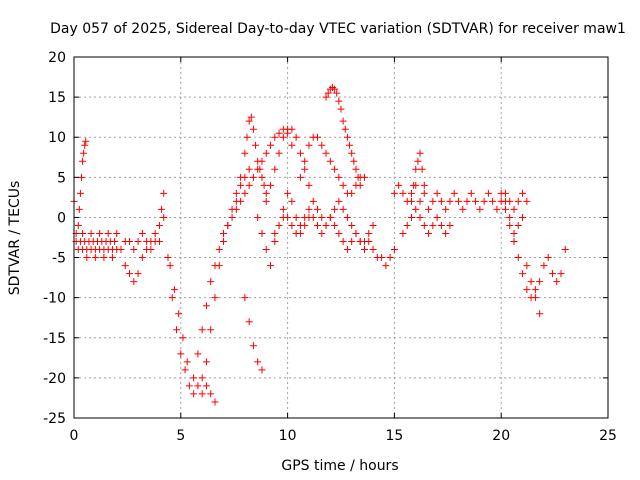  Describe the element at coordinates (288, 436) in the screenshot. I see `x-tick-label: 10` at that location.